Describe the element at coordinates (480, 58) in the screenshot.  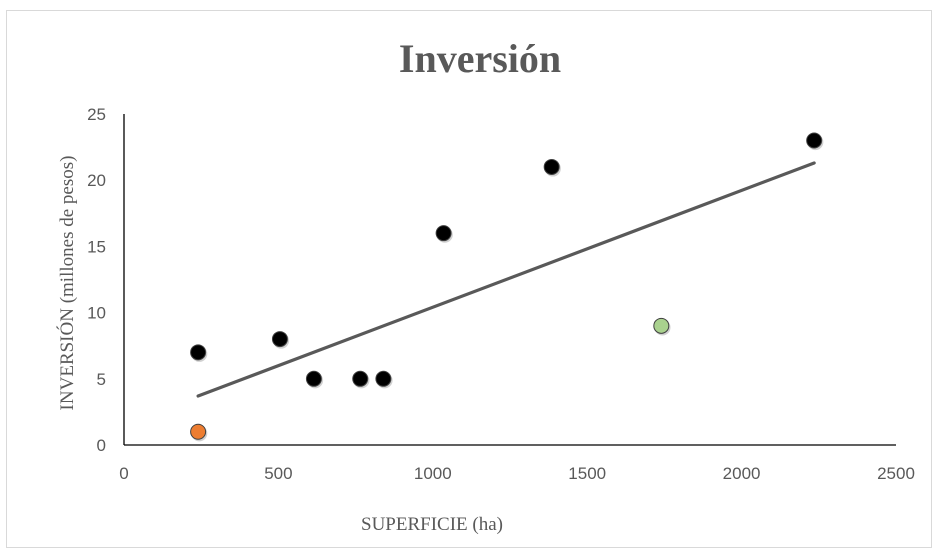
I see `chart-title: Inversión` at that location.